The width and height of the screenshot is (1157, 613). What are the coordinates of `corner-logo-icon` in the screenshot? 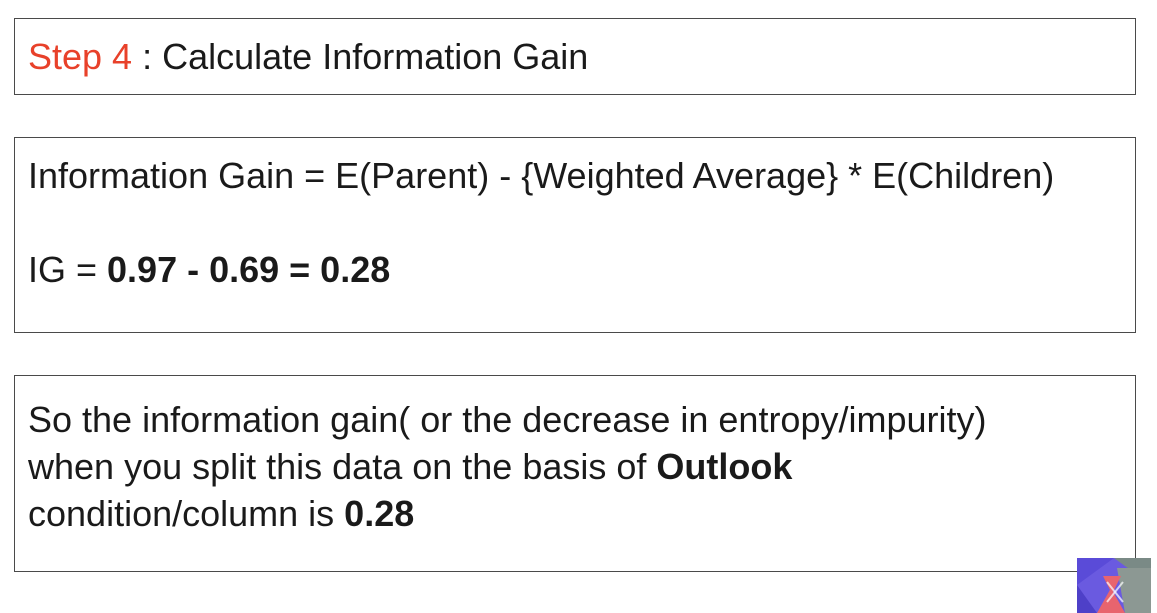 It's located at (1114, 585).